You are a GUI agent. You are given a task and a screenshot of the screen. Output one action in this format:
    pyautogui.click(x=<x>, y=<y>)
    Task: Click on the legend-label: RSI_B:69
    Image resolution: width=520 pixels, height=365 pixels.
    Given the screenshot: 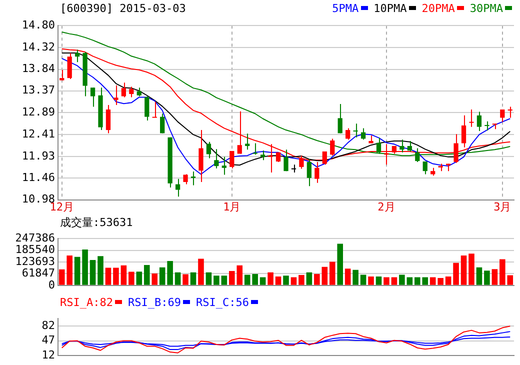 What is the action you would take?
    pyautogui.click(x=154, y=302)
    